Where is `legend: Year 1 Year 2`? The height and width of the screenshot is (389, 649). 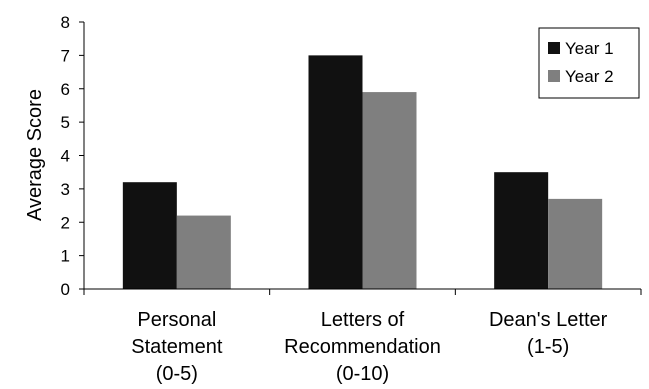 legend: Year 1 Year 2 is located at coordinates (589, 63).